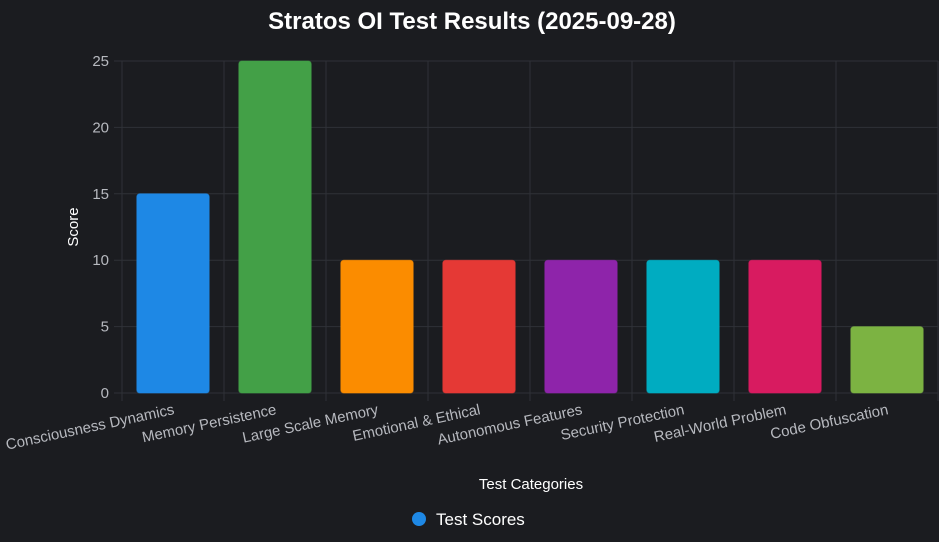 The width and height of the screenshot is (939, 542). Describe the element at coordinates (531, 484) in the screenshot. I see `x-axis-title: Test Categories` at that location.